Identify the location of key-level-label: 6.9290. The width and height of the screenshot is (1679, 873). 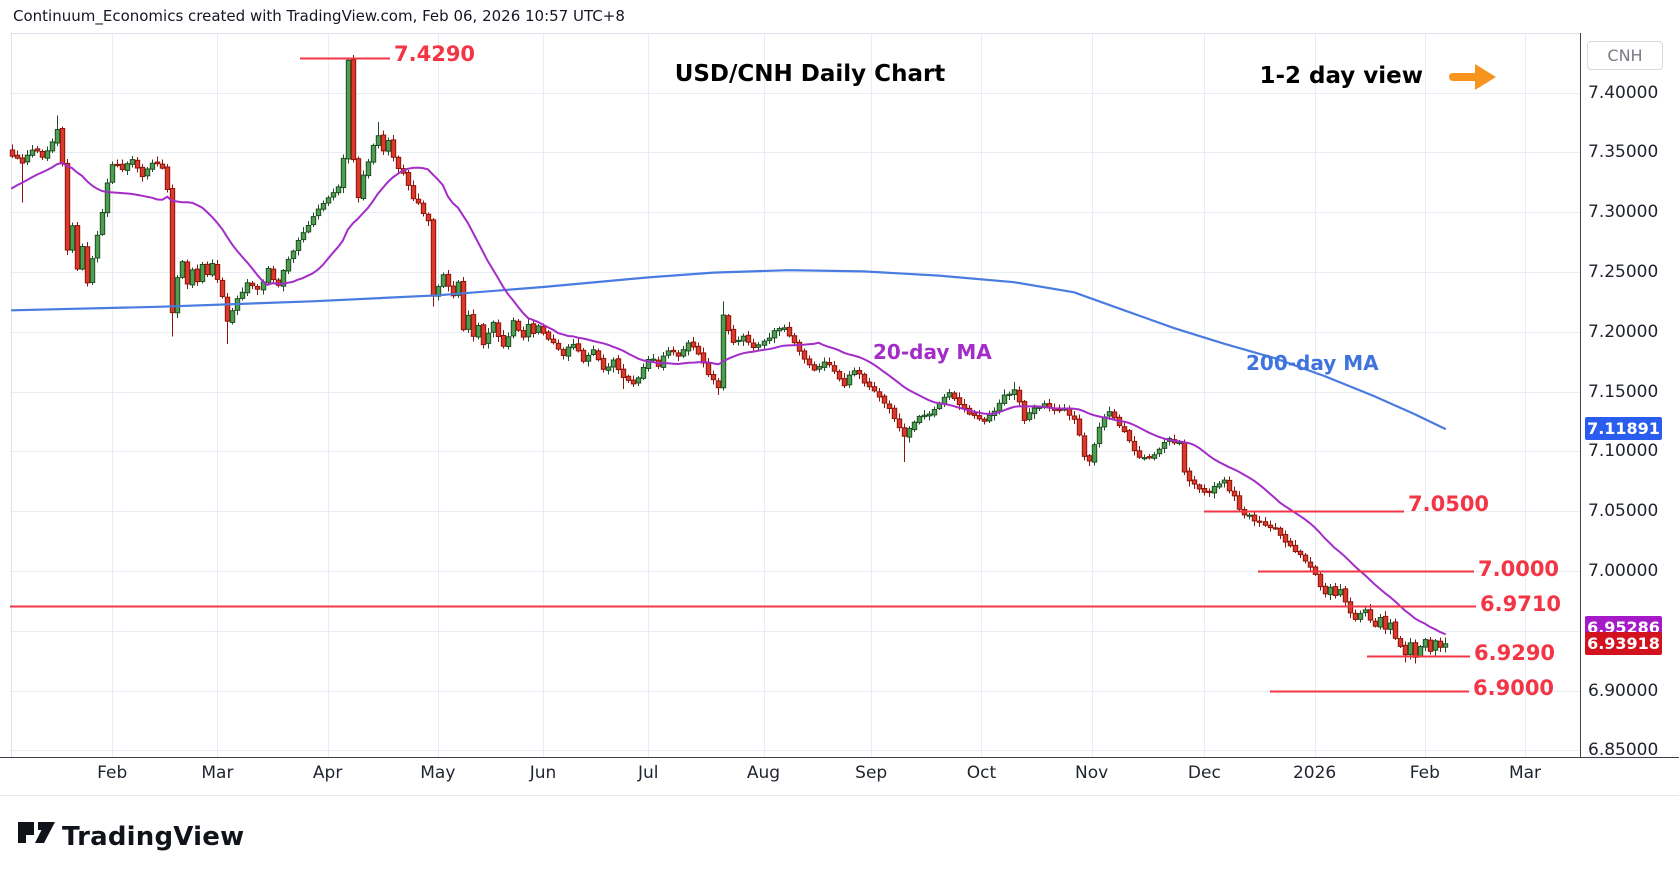
(1515, 652).